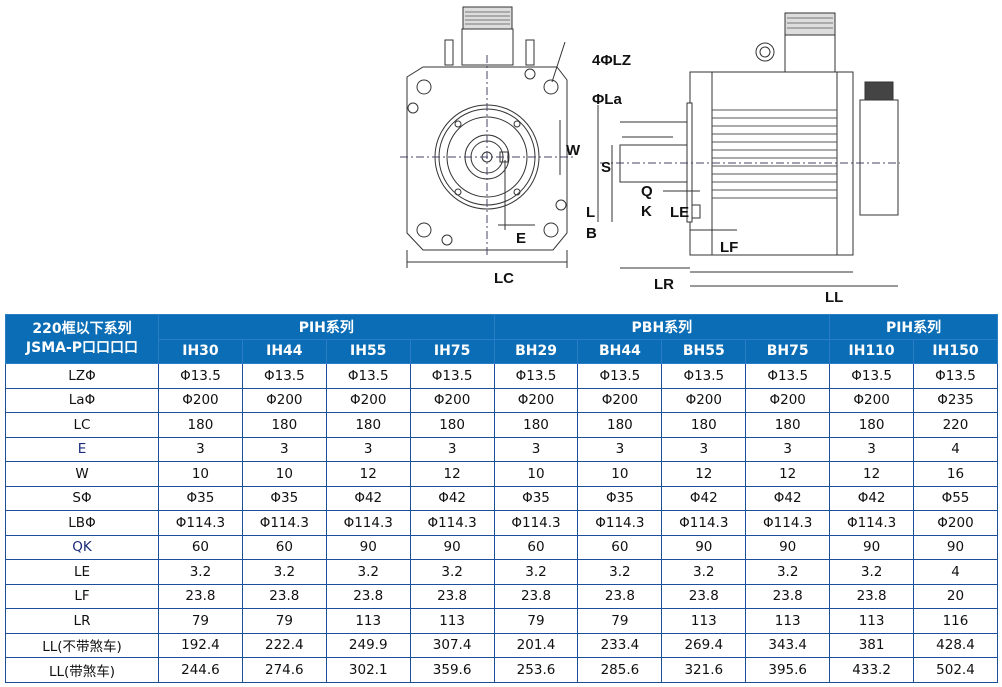 Image resolution: width=1002 pixels, height=687 pixels. Describe the element at coordinates (82, 339) in the screenshot. I see `table-corner-header: 220框以下系列 JSMA-P口口口口` at that location.